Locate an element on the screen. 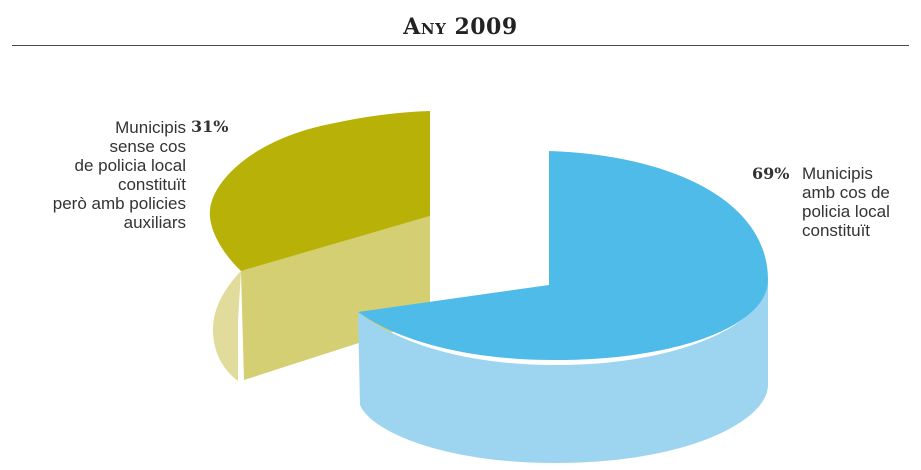 Image resolution: width=921 pixels, height=470 pixels. chart-title: Any 2009 is located at coordinates (460, 27).